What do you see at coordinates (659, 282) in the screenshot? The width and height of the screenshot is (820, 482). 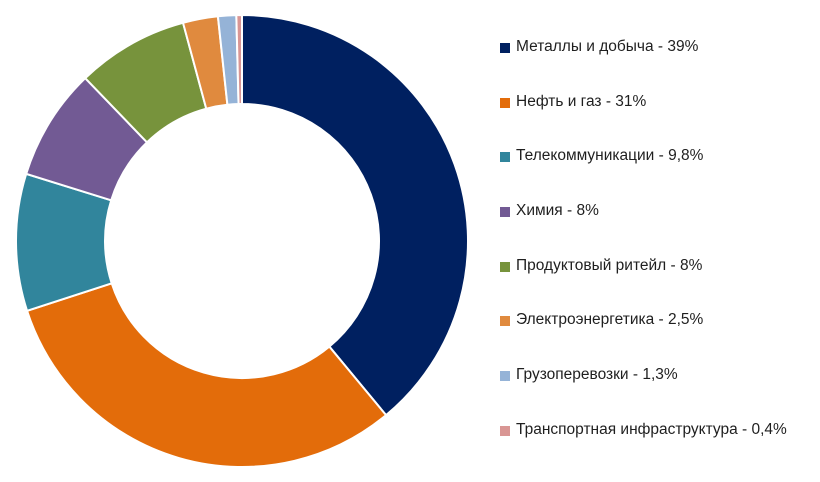 I see `legend-item-5: Продуктовый ритейл - 8%` at bounding box center [659, 282].